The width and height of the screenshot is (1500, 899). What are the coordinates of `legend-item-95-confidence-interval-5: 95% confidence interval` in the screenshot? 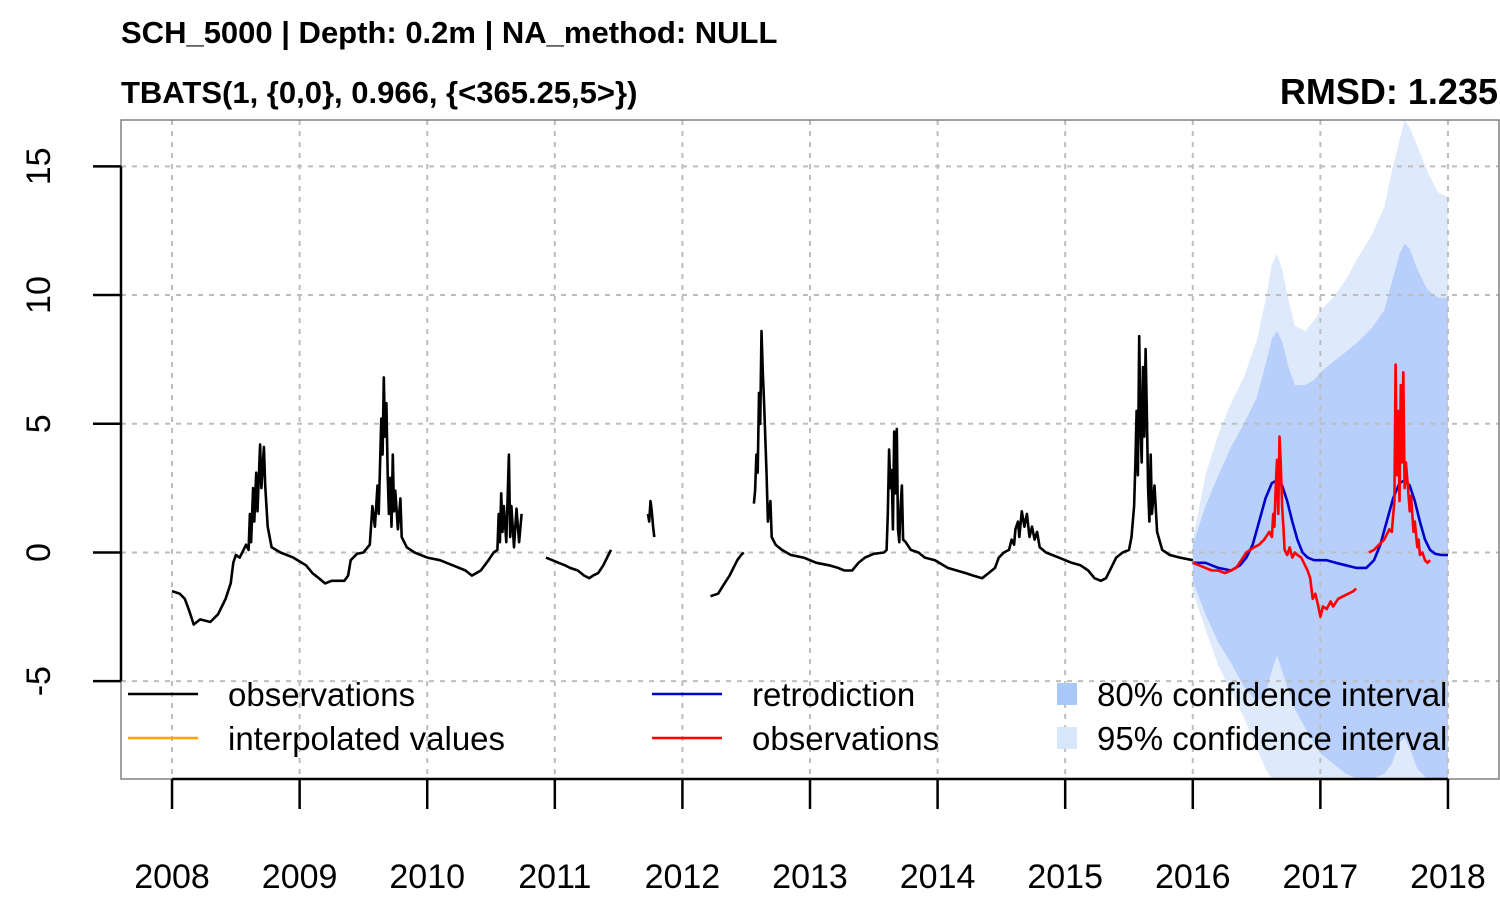 It's located at (1252, 738).